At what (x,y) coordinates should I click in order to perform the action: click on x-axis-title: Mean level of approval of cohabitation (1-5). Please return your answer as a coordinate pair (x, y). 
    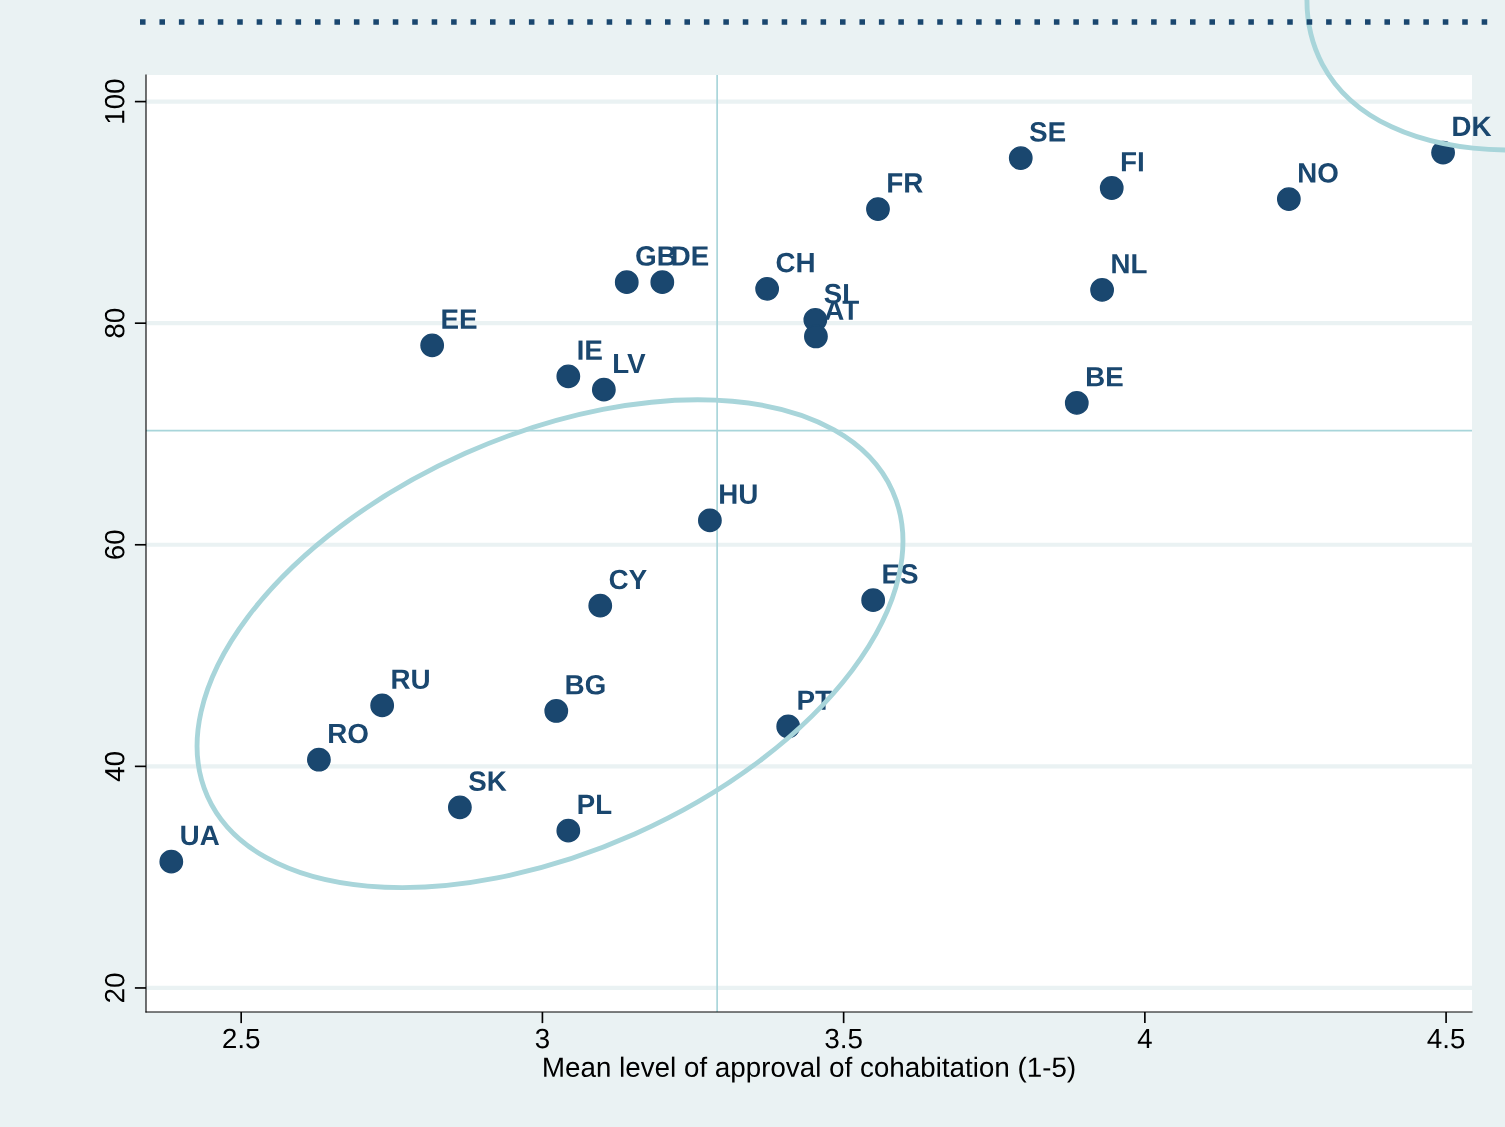
    Looking at the image, I should click on (809, 1069).